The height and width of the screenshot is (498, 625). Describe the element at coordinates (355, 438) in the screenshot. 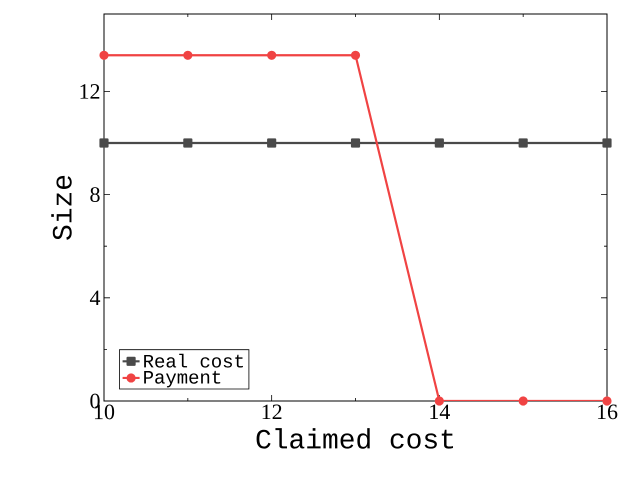

I see `x-axis-title: Claimed cost` at that location.